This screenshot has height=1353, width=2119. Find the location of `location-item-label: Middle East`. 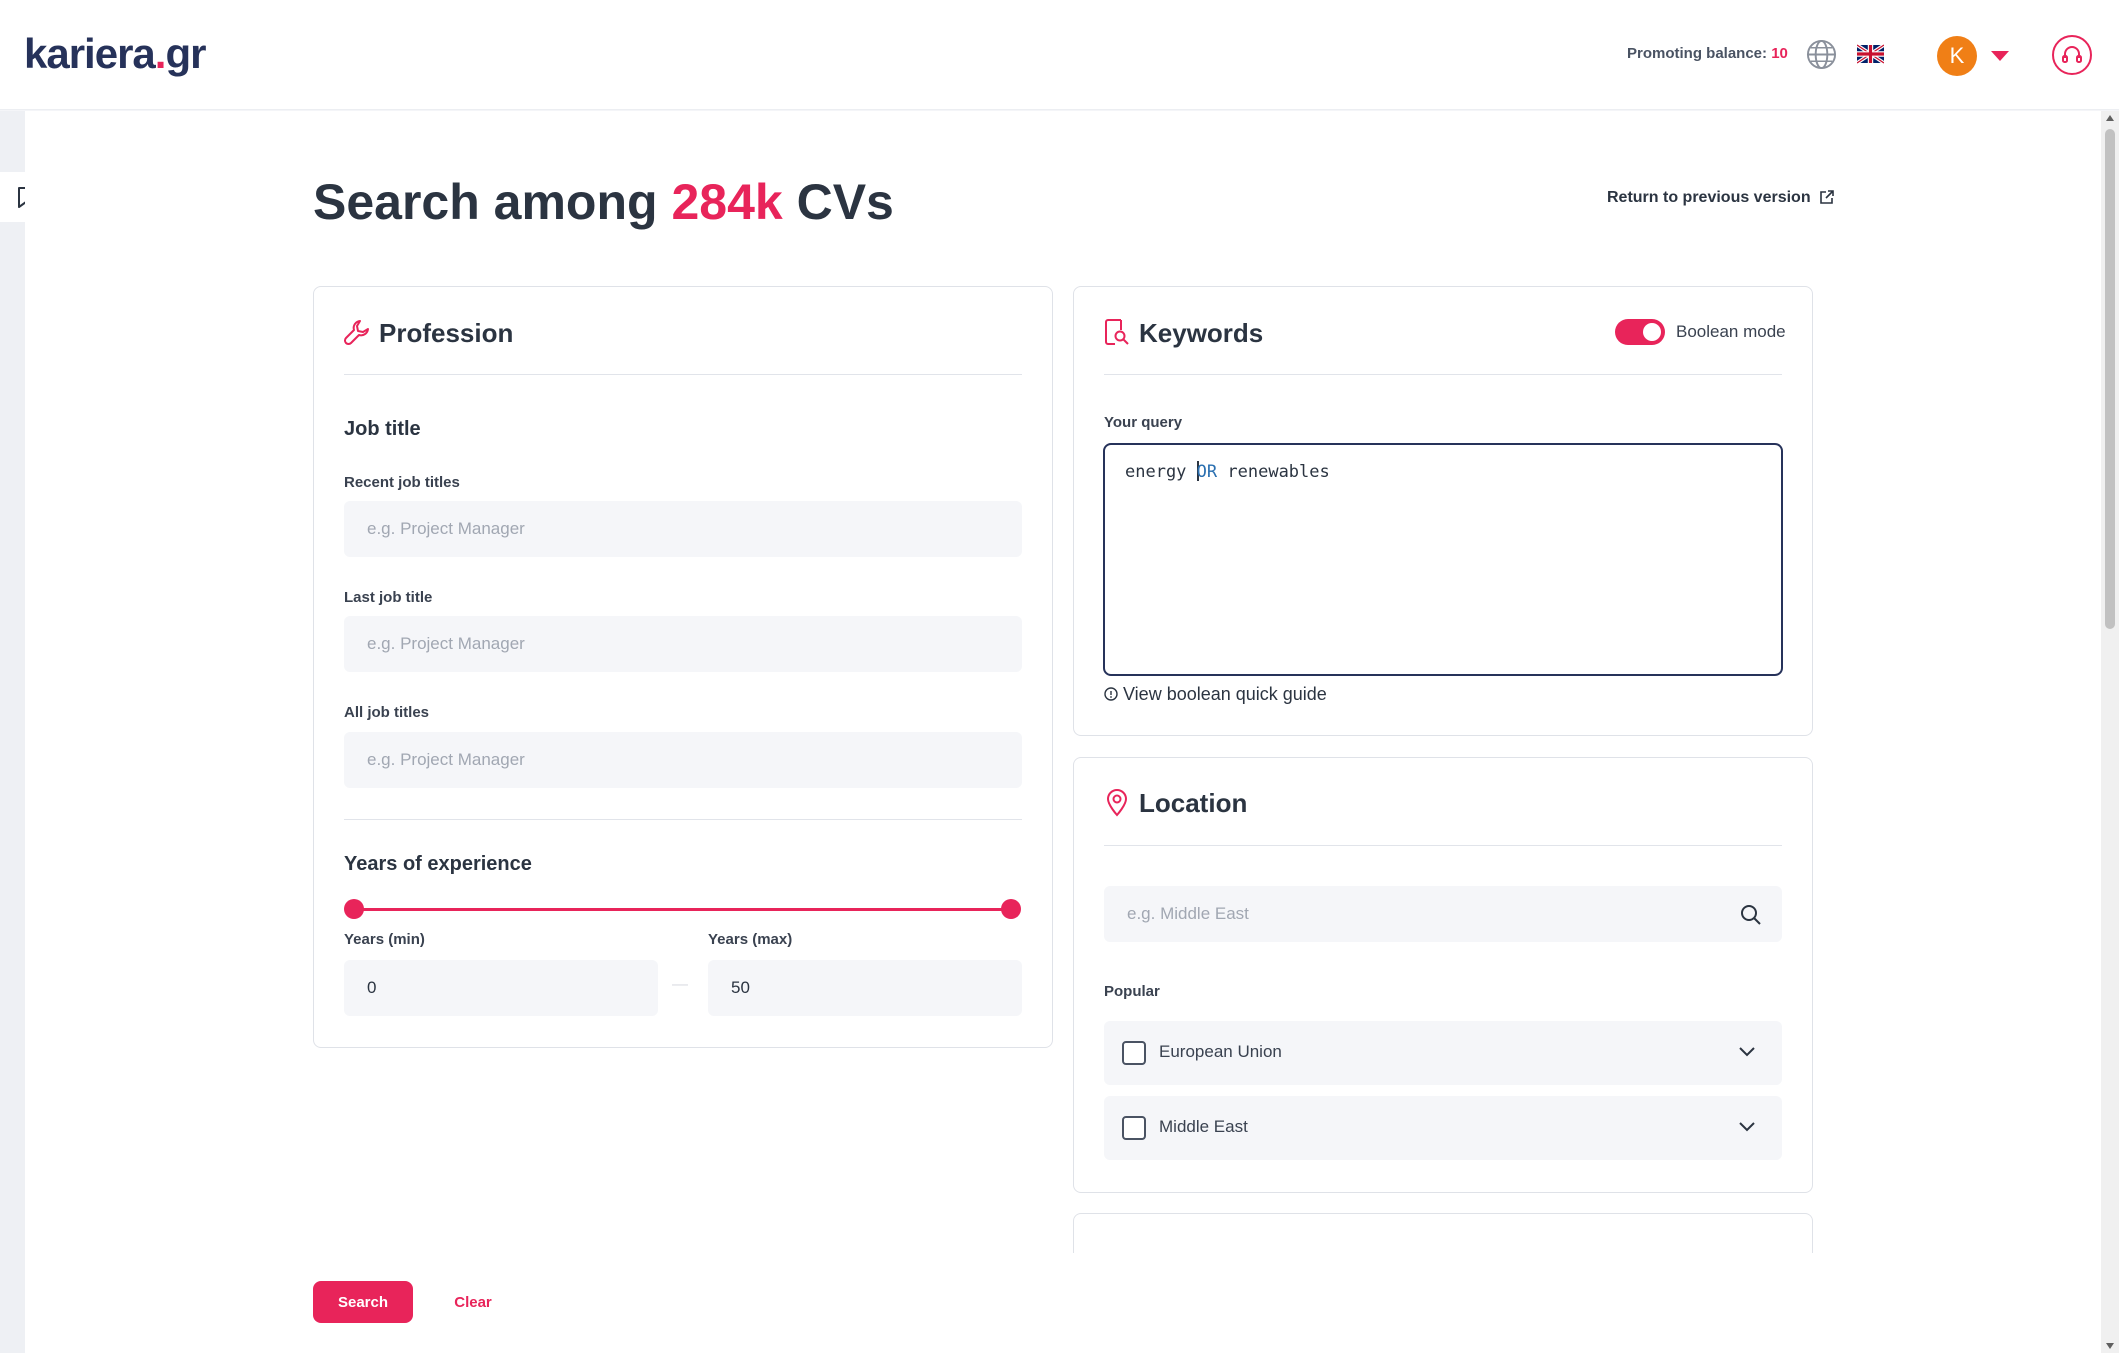

location-item-label: Middle East is located at coordinates (1203, 1126).